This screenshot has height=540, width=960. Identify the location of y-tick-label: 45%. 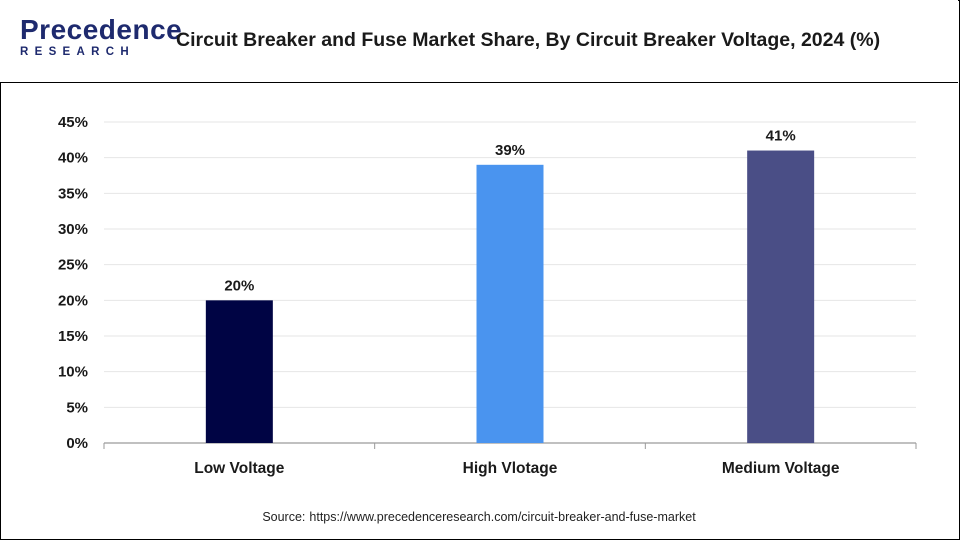
(73, 122).